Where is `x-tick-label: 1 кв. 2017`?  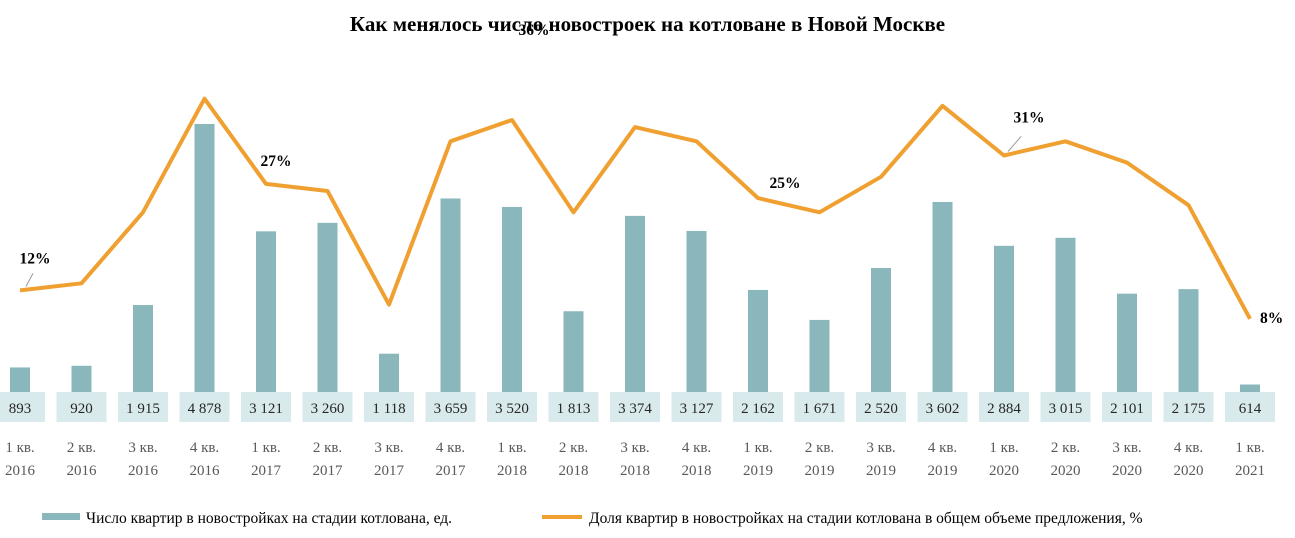
x-tick-label: 1 кв. 2017 is located at coordinates (266, 459).